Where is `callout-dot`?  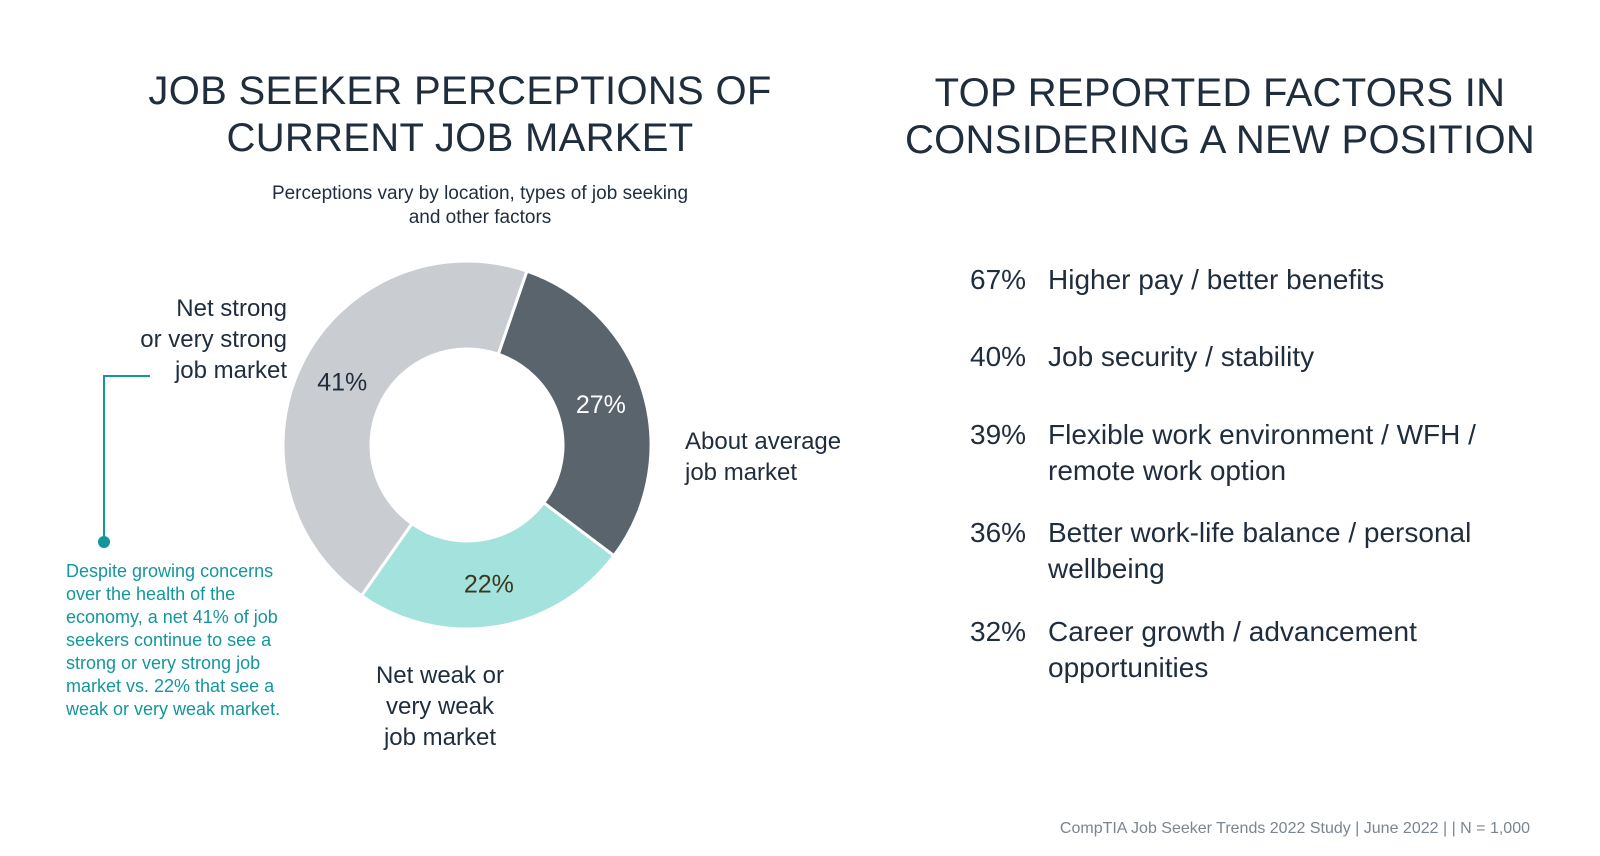
callout-dot is located at coordinates (104, 542).